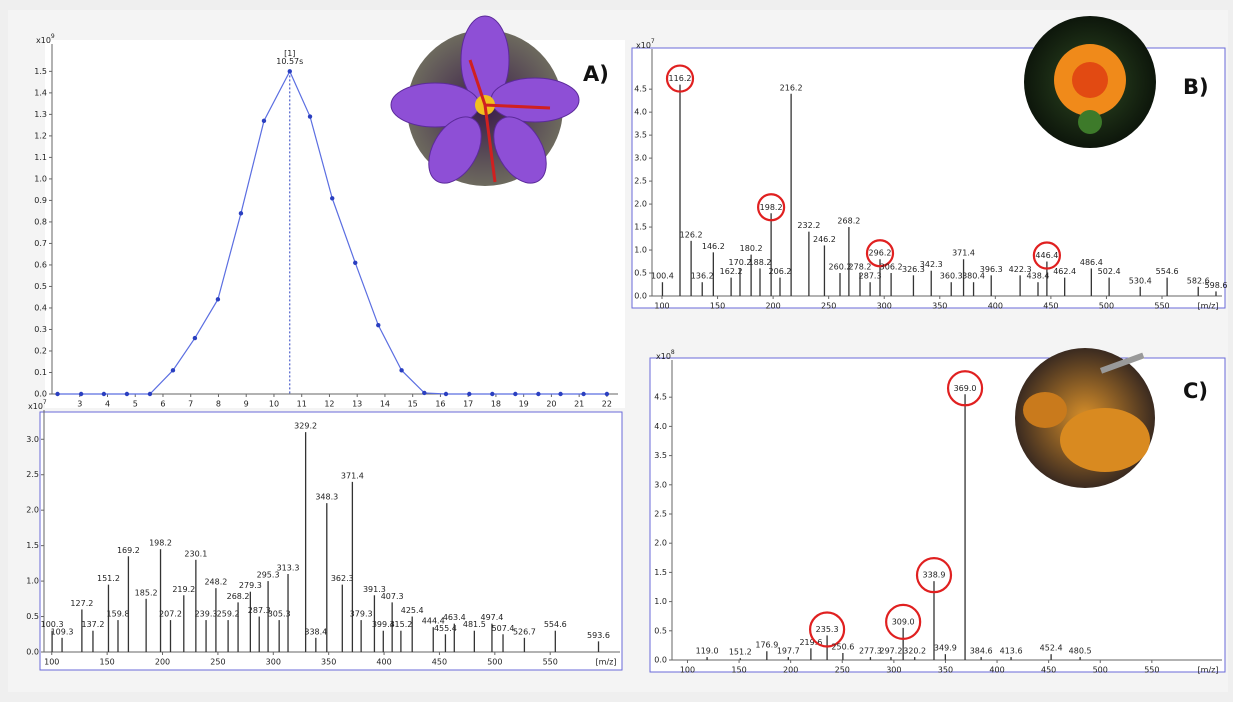 This screenshot has height=702, width=1233. I want to click on peak-label: 305.3, so click(279, 614).